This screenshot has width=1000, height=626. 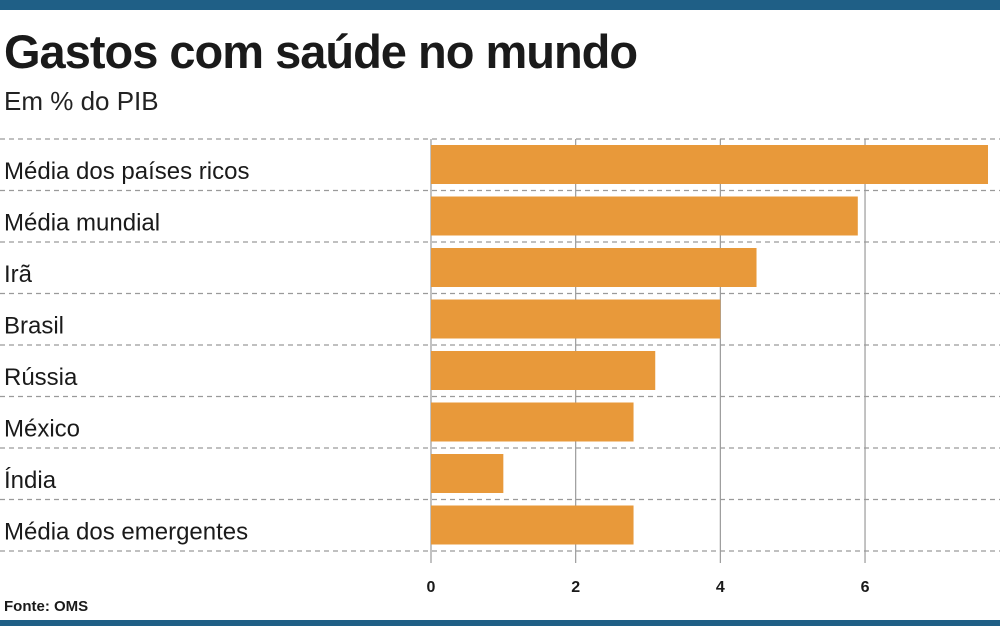 I want to click on x-tick-label: 2, so click(x=575, y=587).